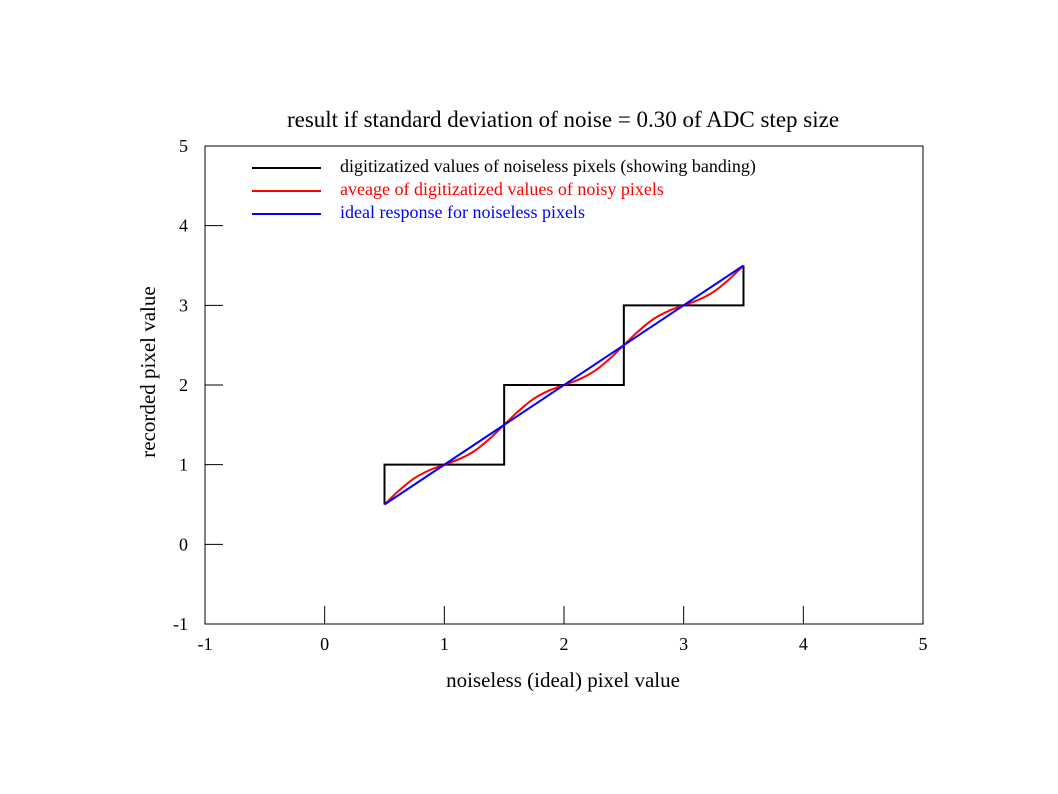 This screenshot has height=794, width=1058. I want to click on y-tick-label: 0, so click(183, 544).